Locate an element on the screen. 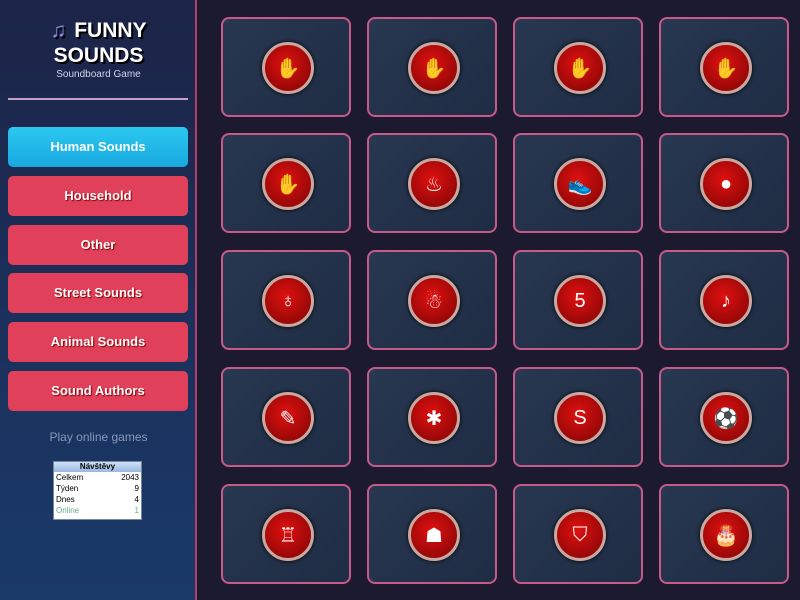  sound-button: ✎ is located at coordinates (288, 418).